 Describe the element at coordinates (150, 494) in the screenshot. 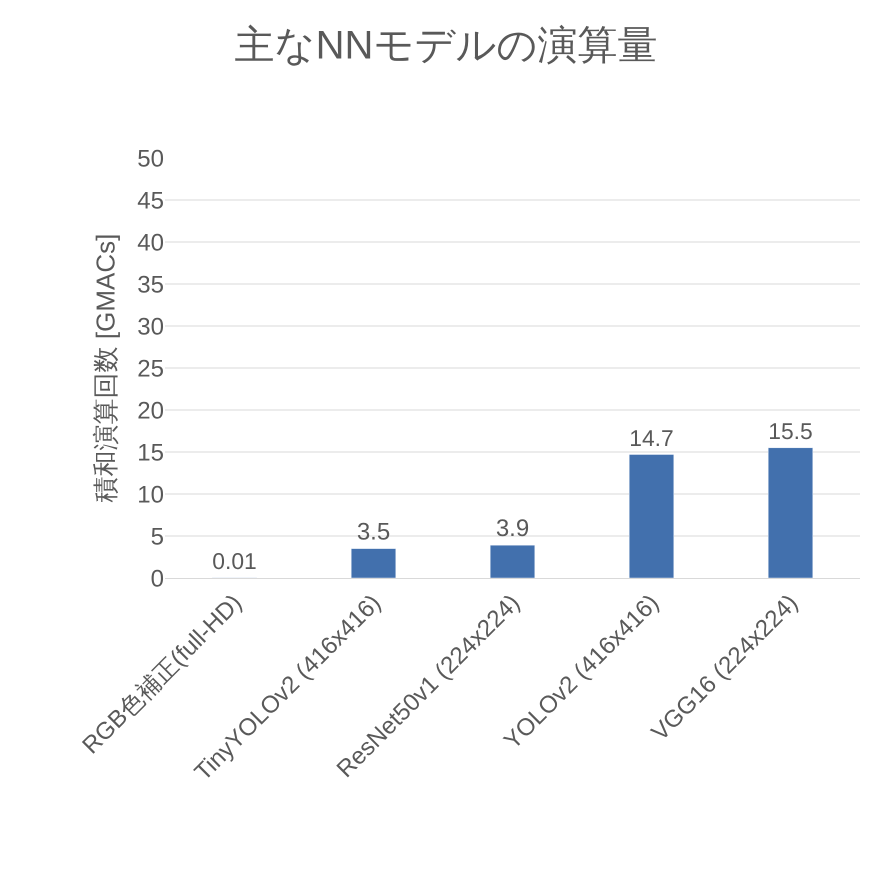

I see `y-tick-label: 10` at that location.